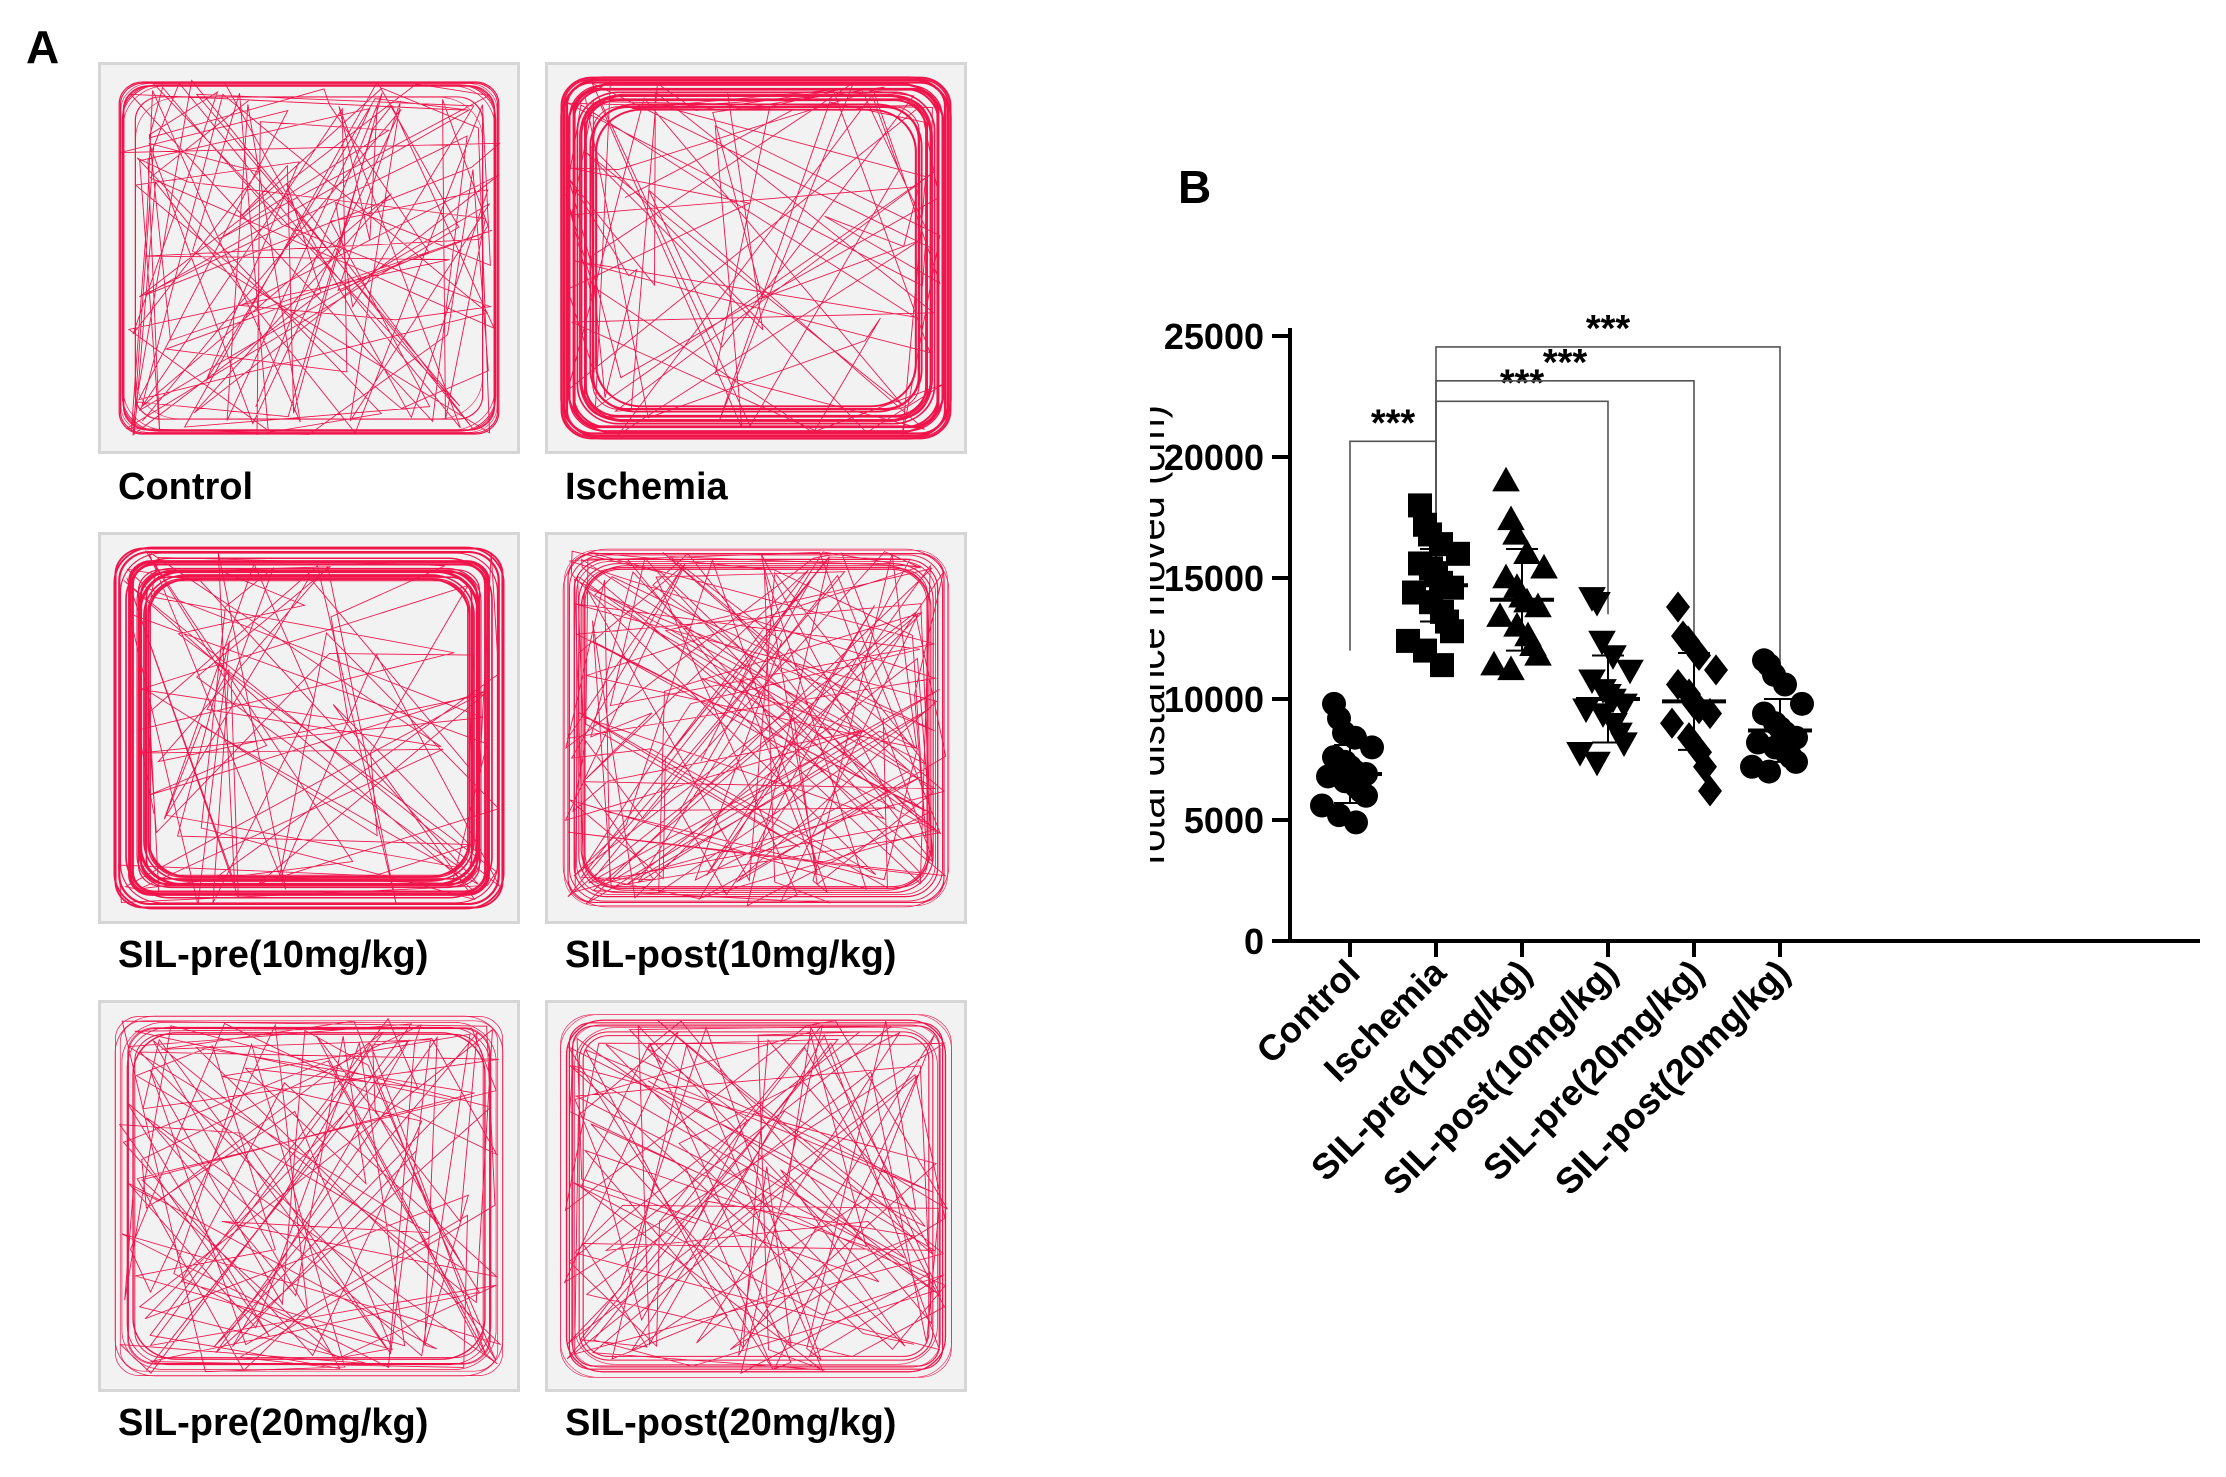 The image size is (2226, 1477). I want to click on track-plot-control, so click(309, 258).